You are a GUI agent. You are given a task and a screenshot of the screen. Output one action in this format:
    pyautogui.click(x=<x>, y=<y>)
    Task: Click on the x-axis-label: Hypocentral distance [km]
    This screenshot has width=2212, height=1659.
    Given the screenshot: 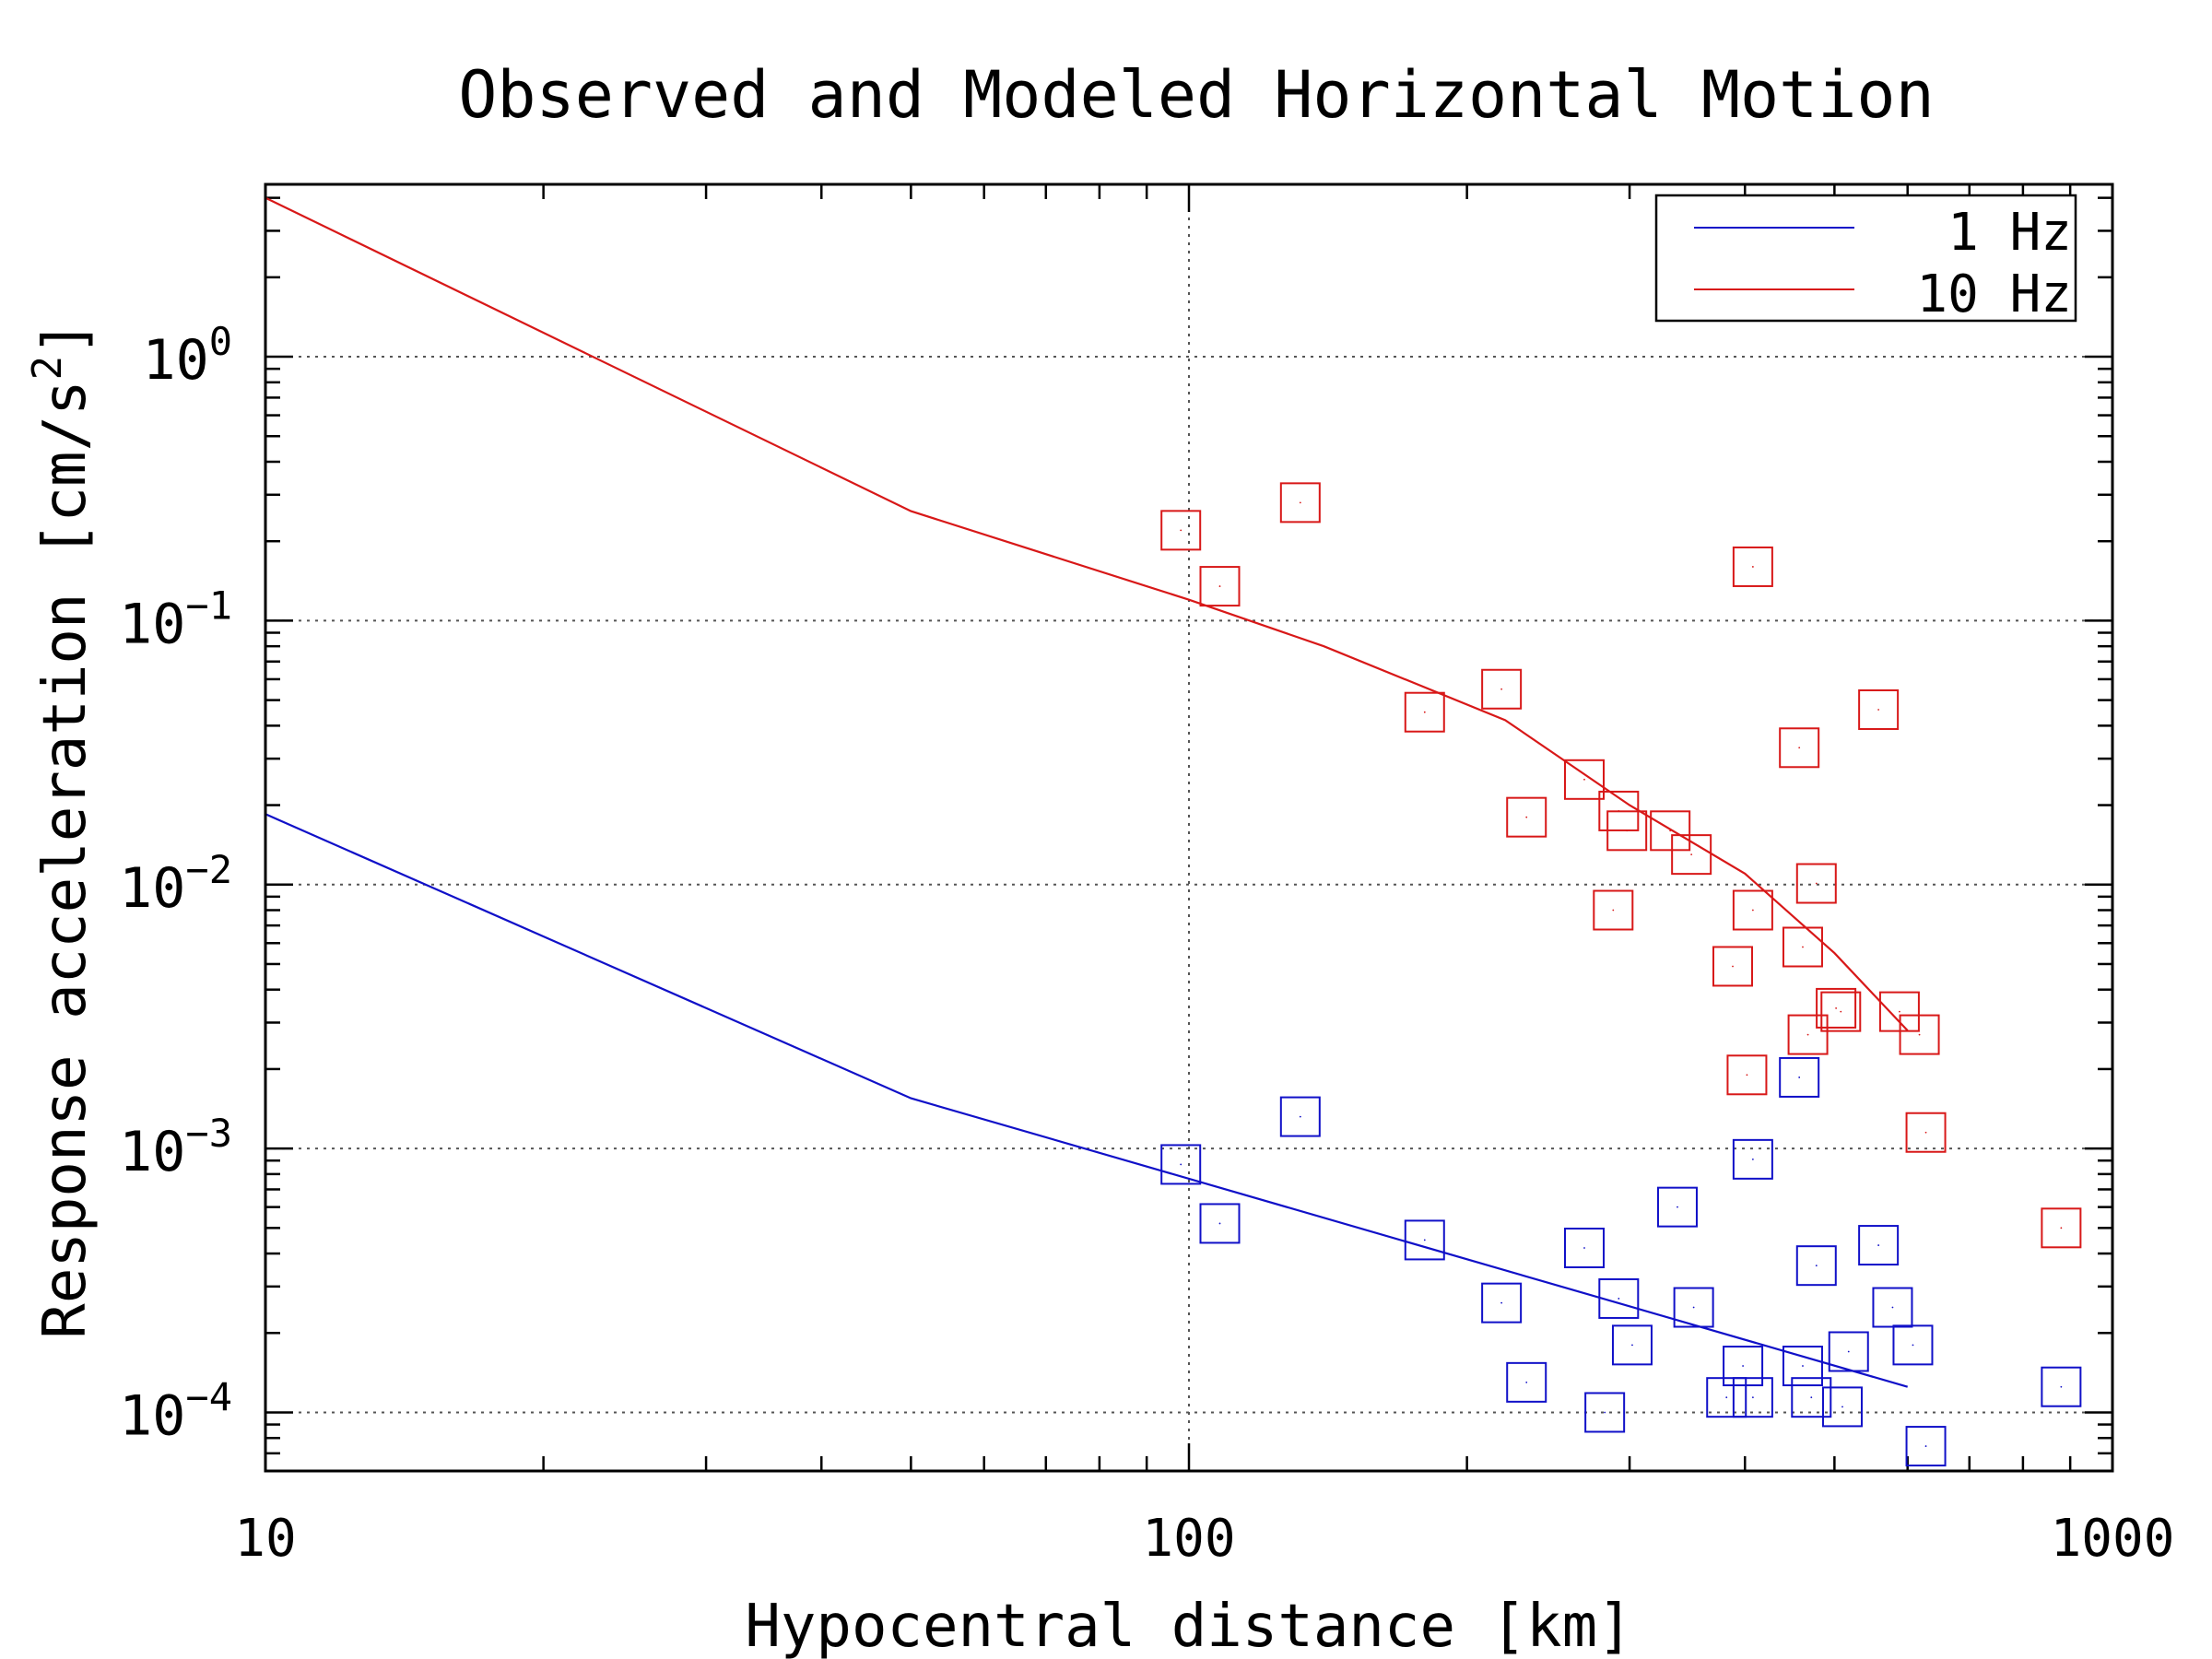 What is the action you would take?
    pyautogui.click(x=1188, y=1626)
    